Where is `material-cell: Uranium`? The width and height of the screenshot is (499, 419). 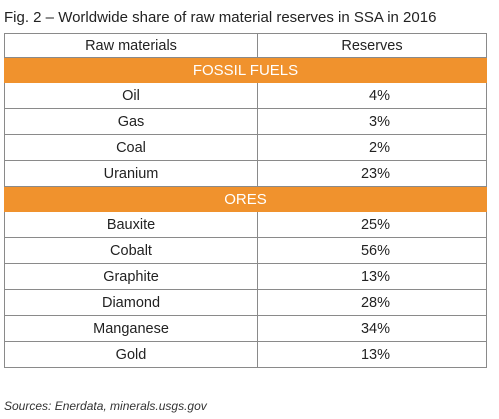
material-cell: Uranium is located at coordinates (131, 173).